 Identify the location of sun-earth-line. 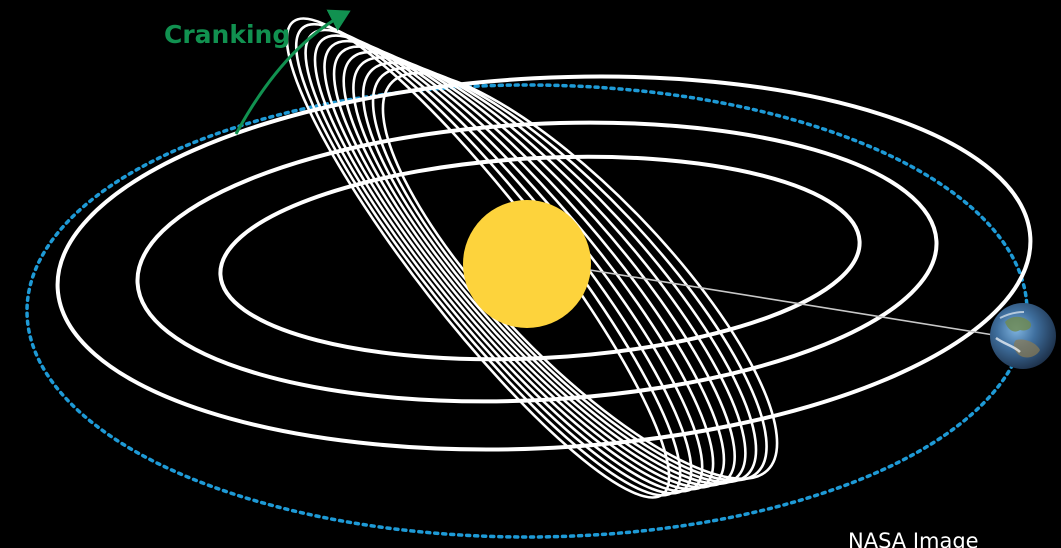
(795, 303).